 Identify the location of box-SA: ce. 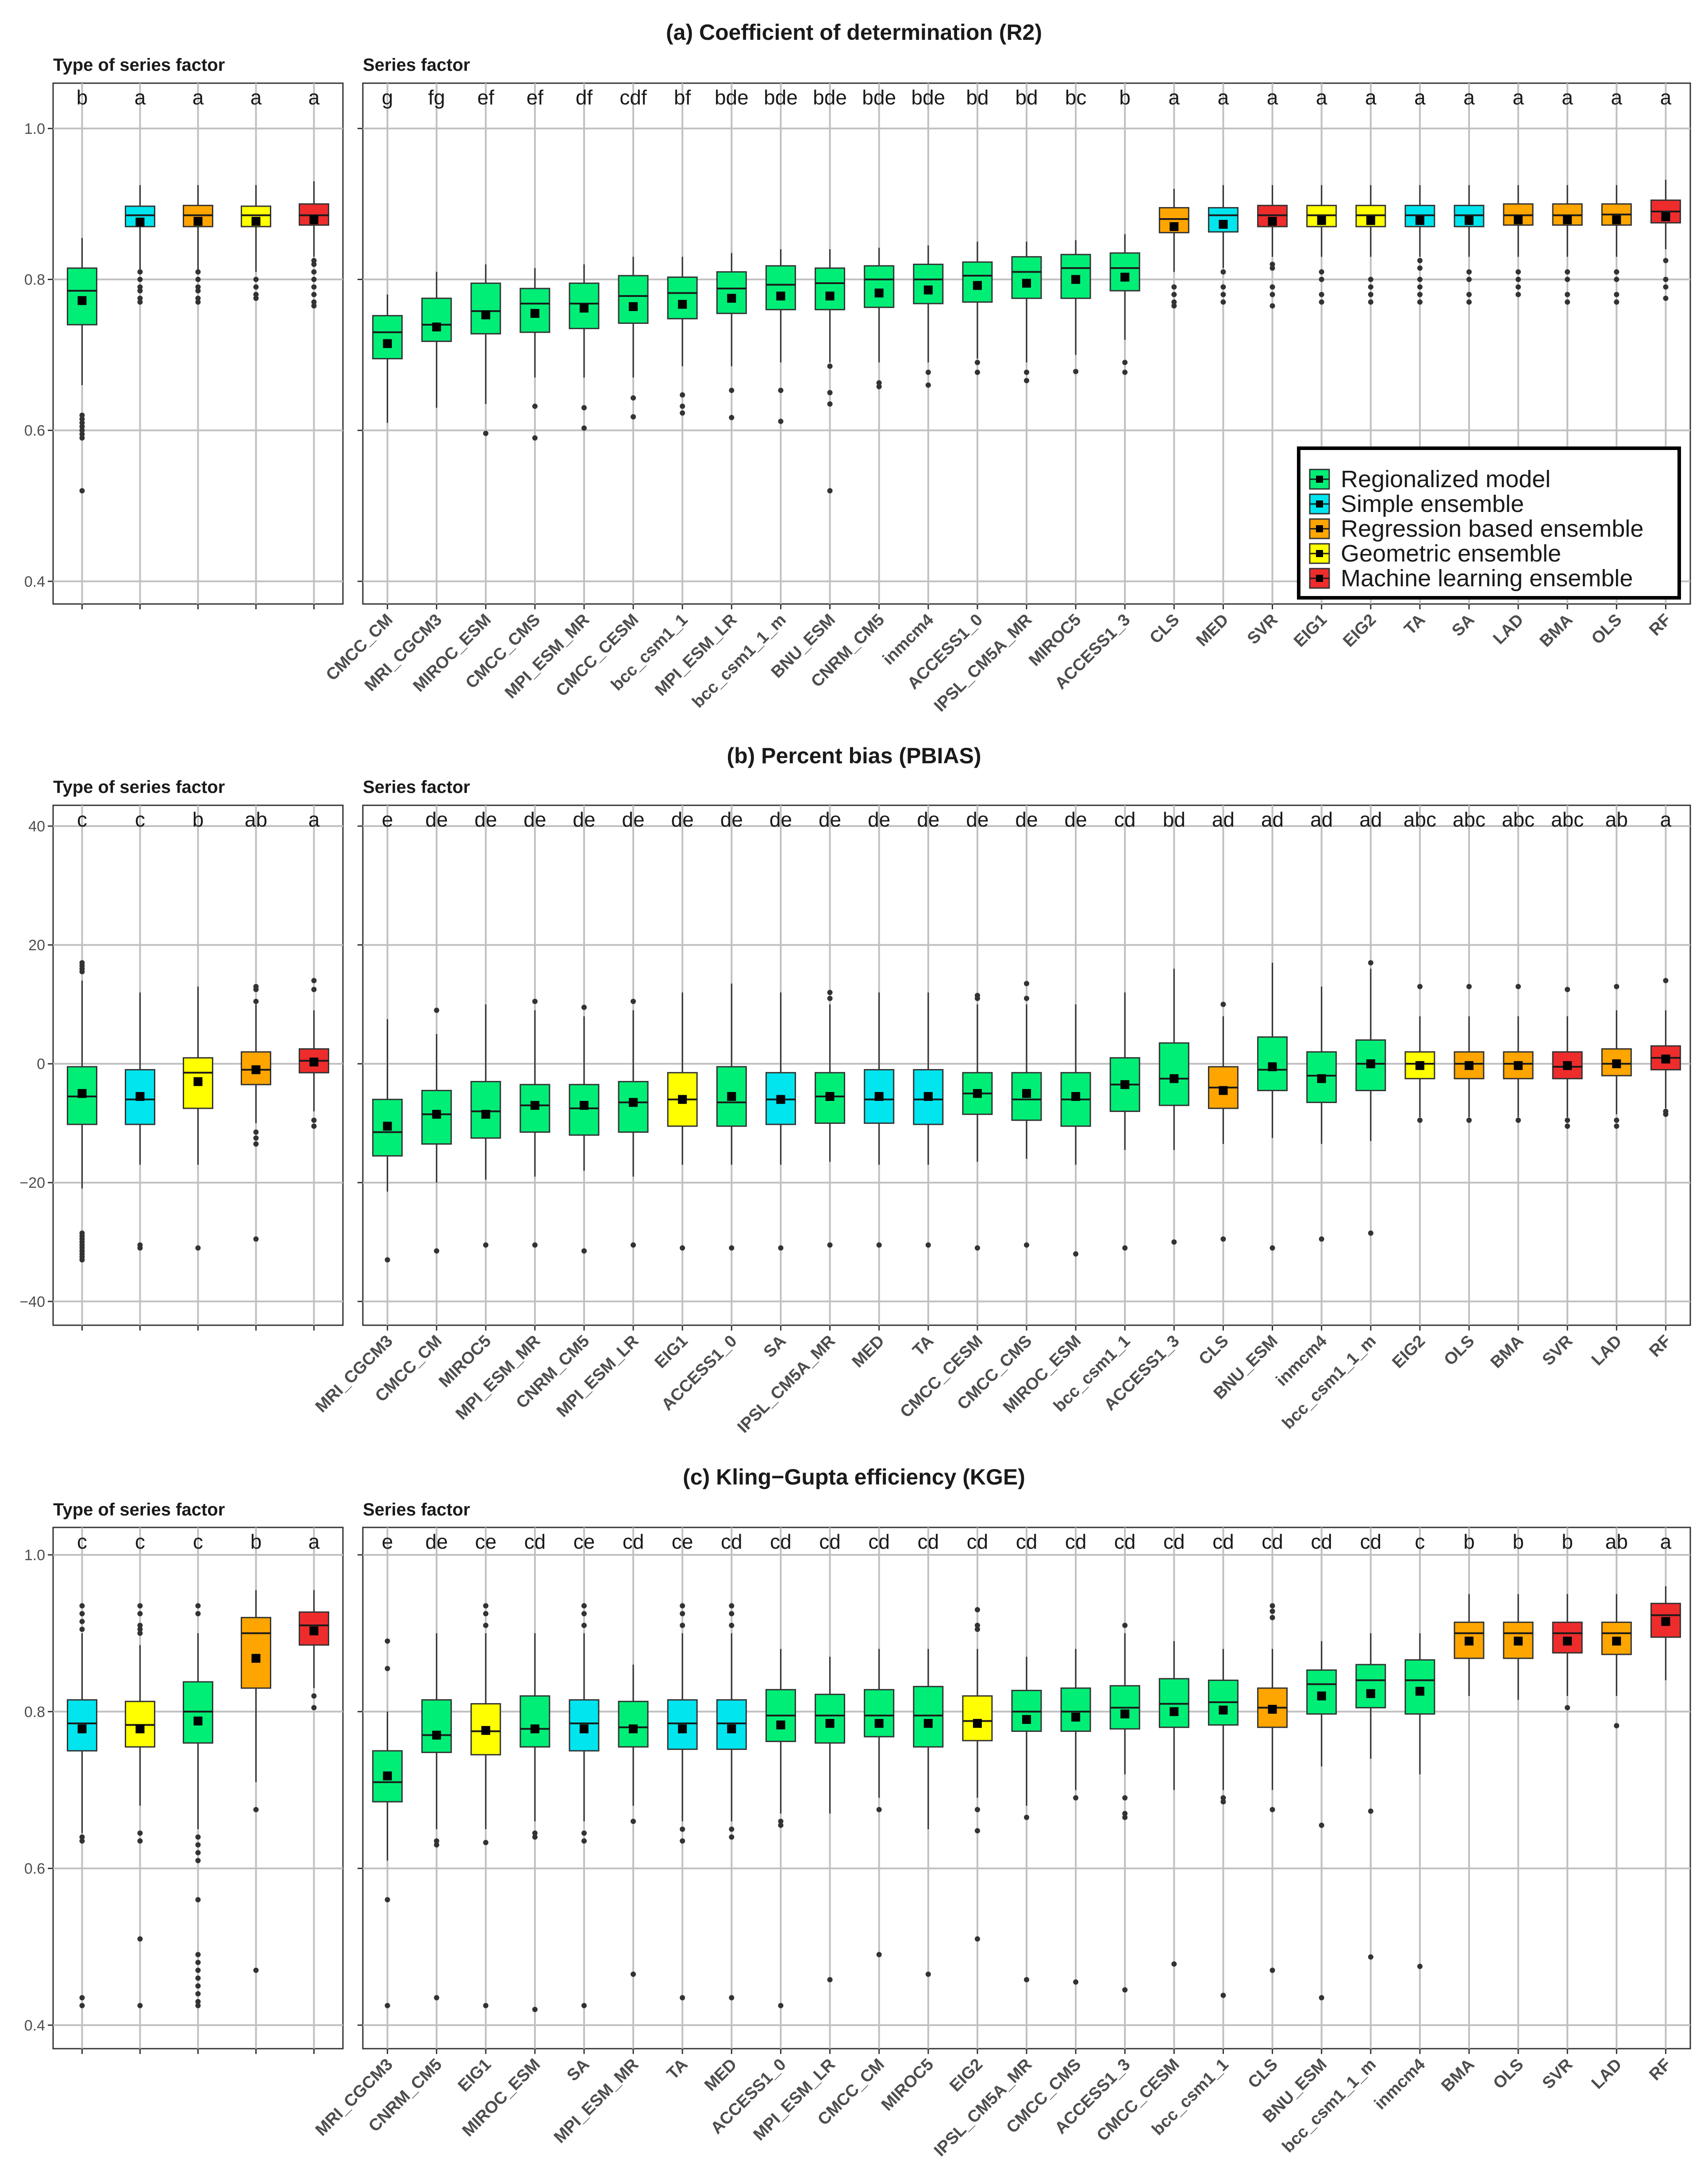
(584, 1769).